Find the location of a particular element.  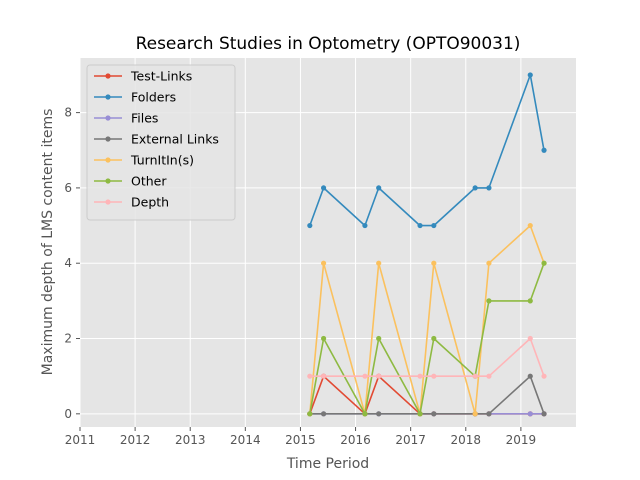

legend-item-files: Files is located at coordinates (126, 118).